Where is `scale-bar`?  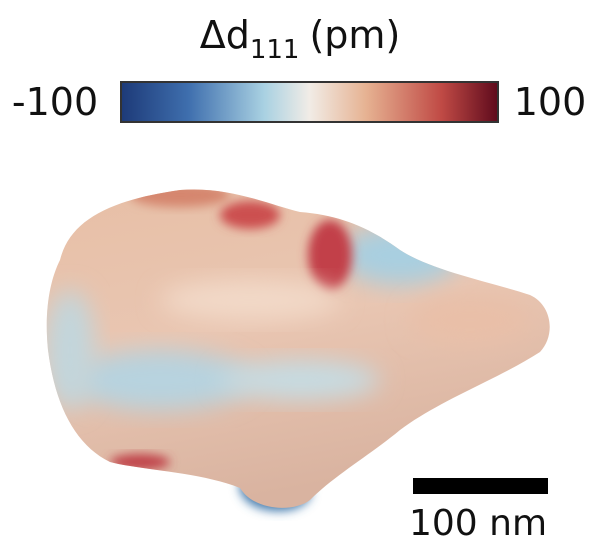
scale-bar is located at coordinates (480, 486).